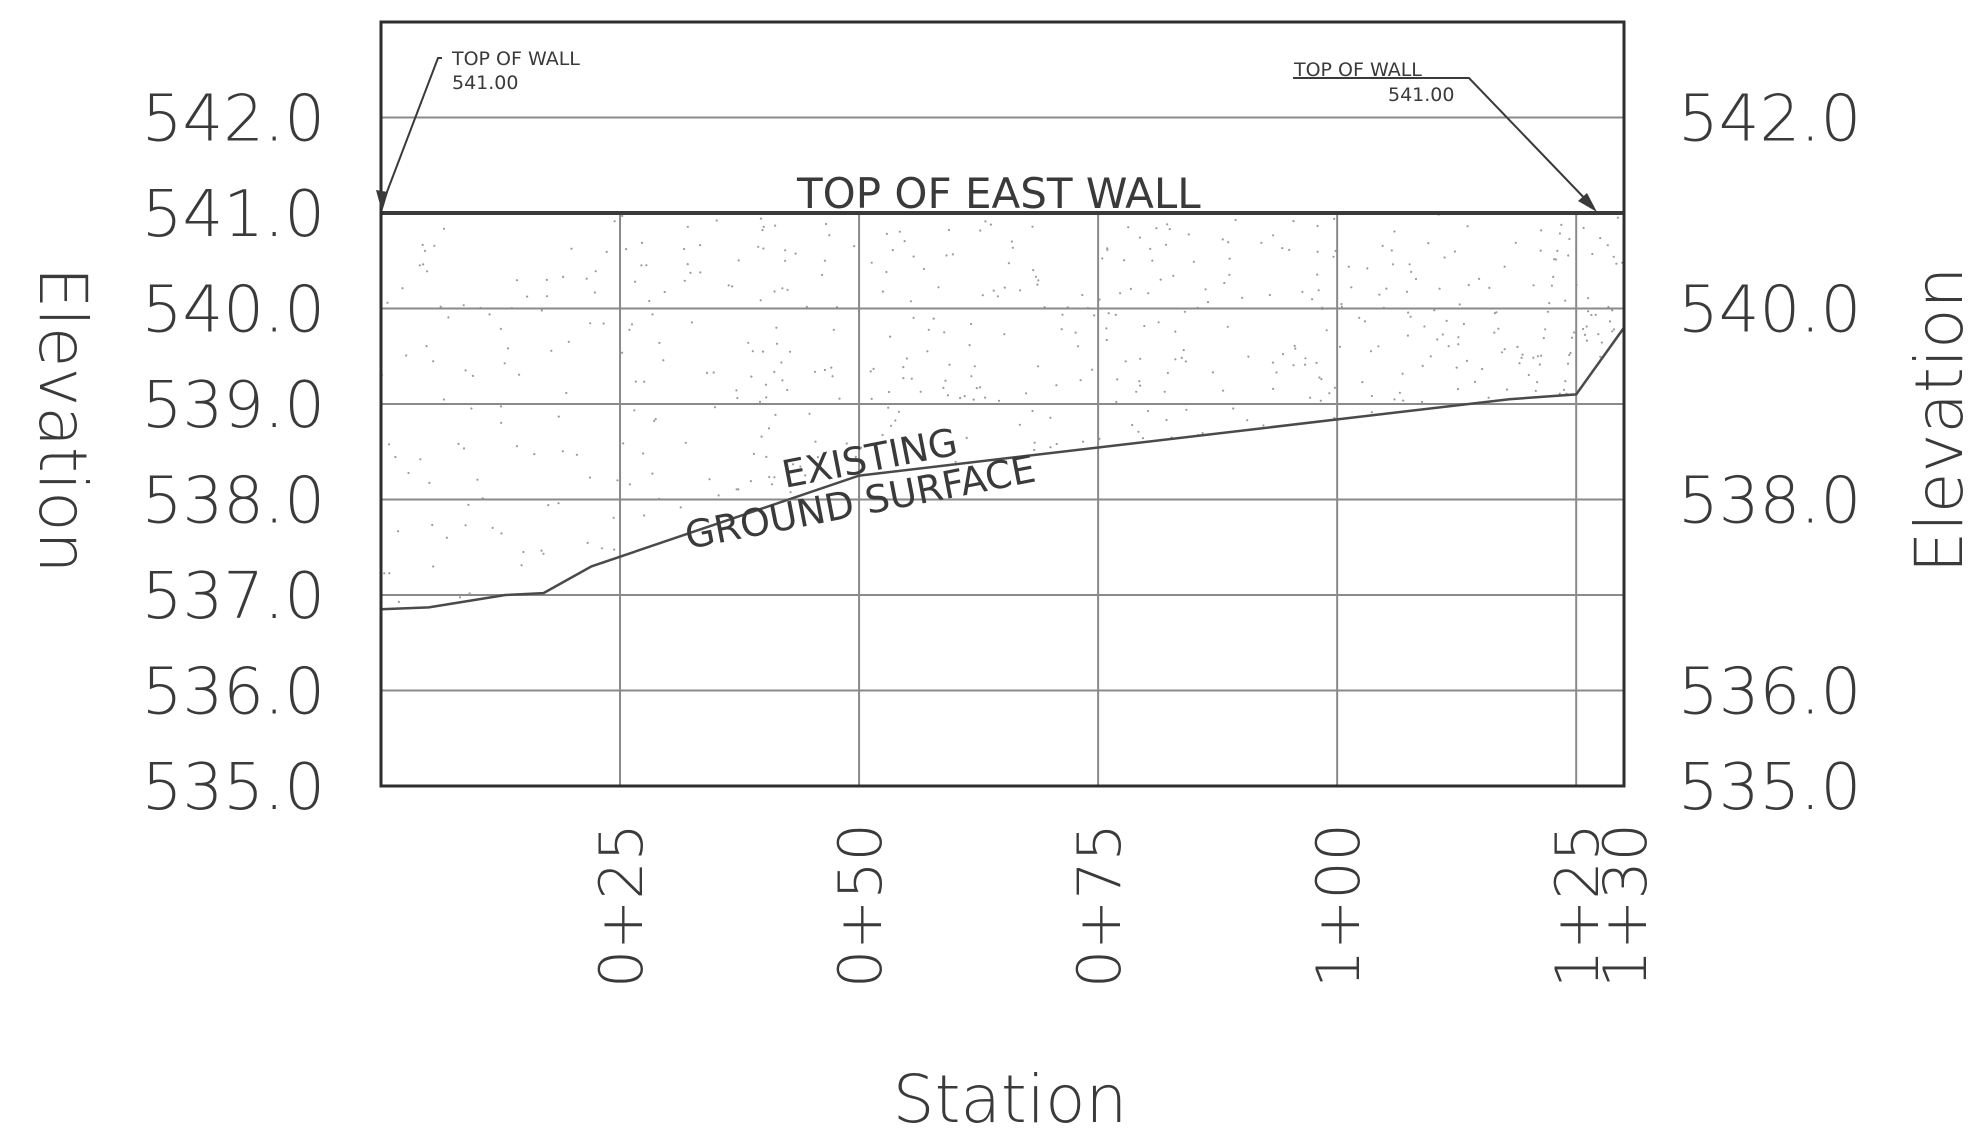  What do you see at coordinates (1626, 905) in the screenshot?
I see `x-tick-label: 1+30` at bounding box center [1626, 905].